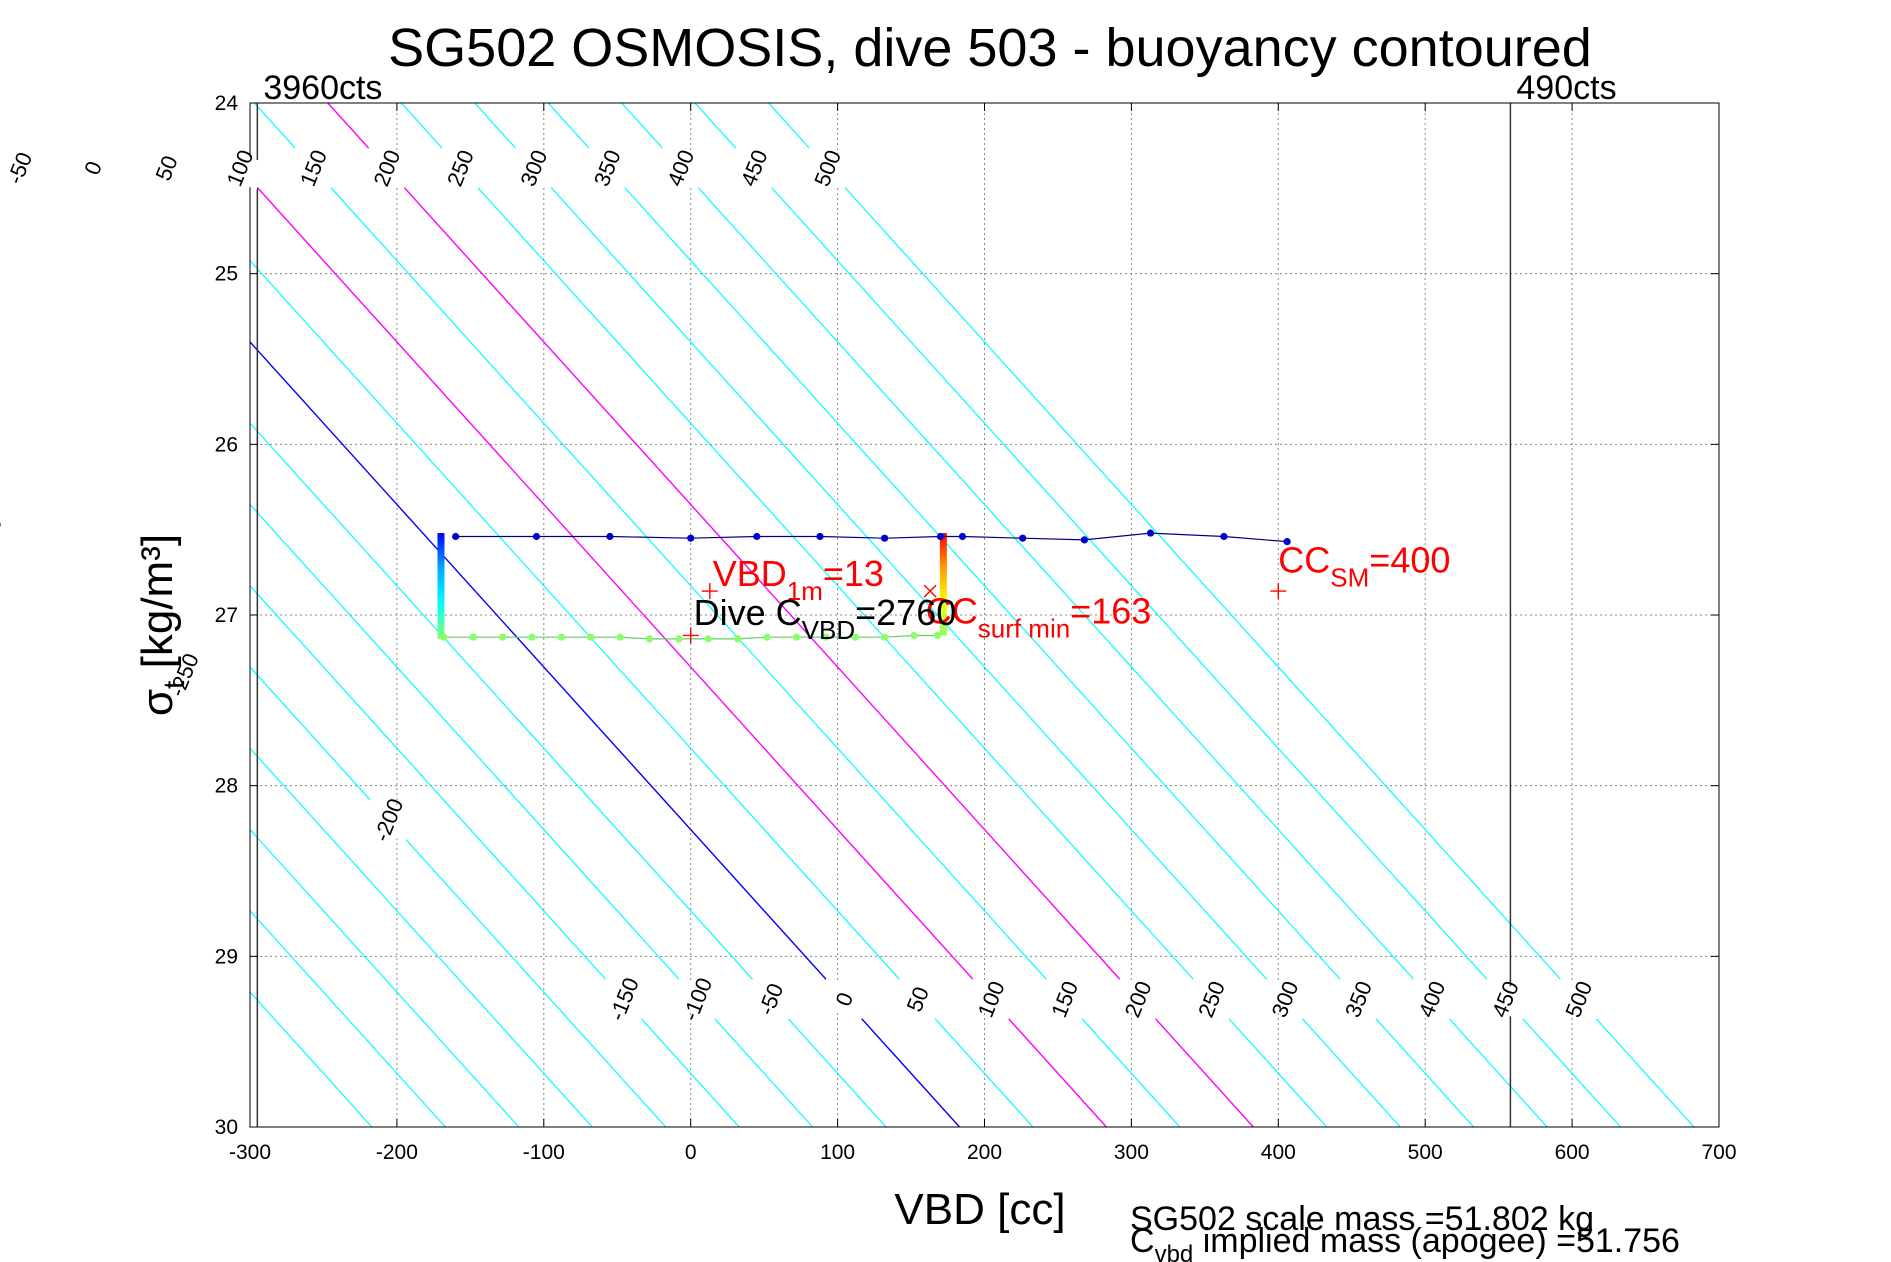 This screenshot has width=1891, height=1262. I want to click on vbd-limit-label: 490cts, so click(1566, 88).